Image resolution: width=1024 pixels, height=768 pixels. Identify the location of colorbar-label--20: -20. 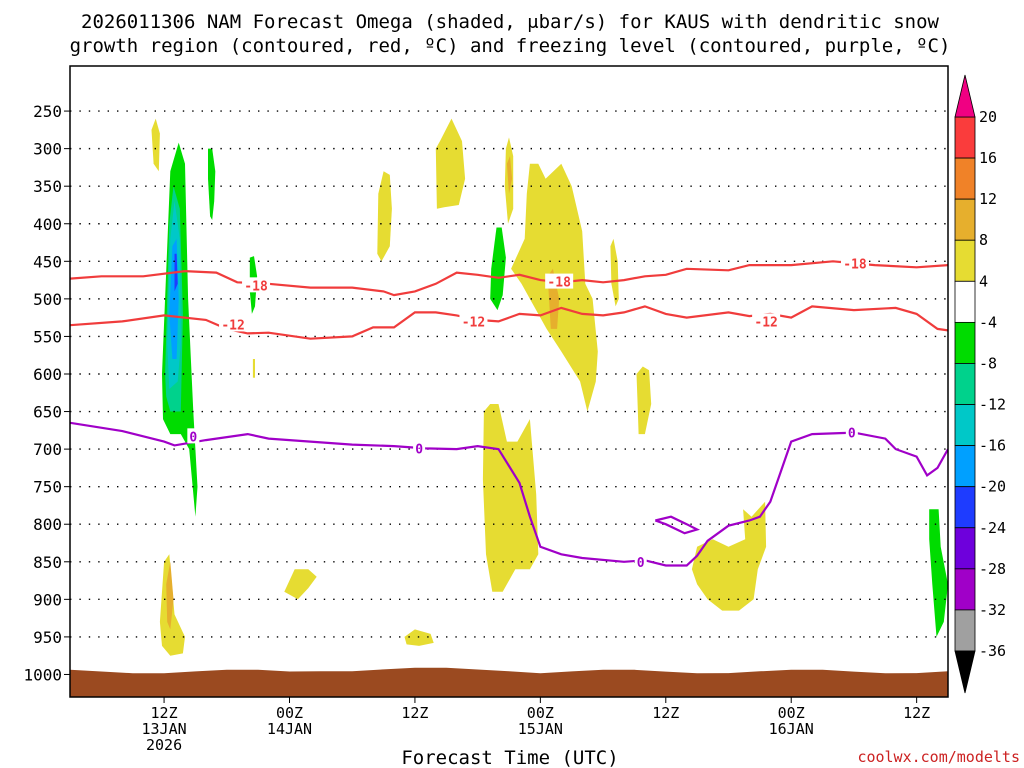
(992, 487).